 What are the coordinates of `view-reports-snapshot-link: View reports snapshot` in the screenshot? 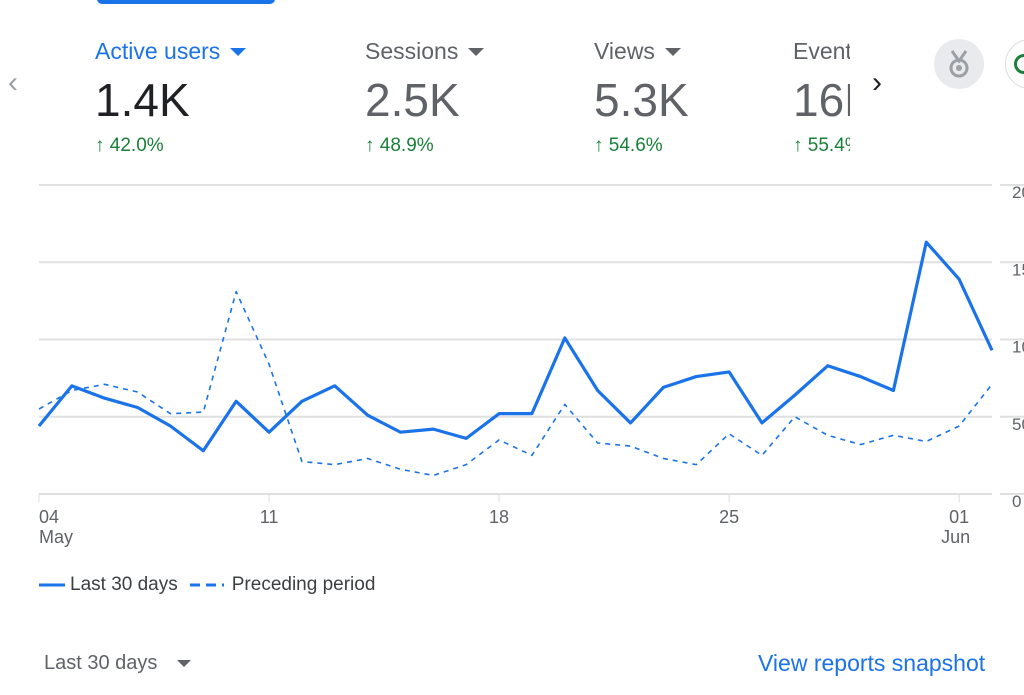 It's located at (872, 663).